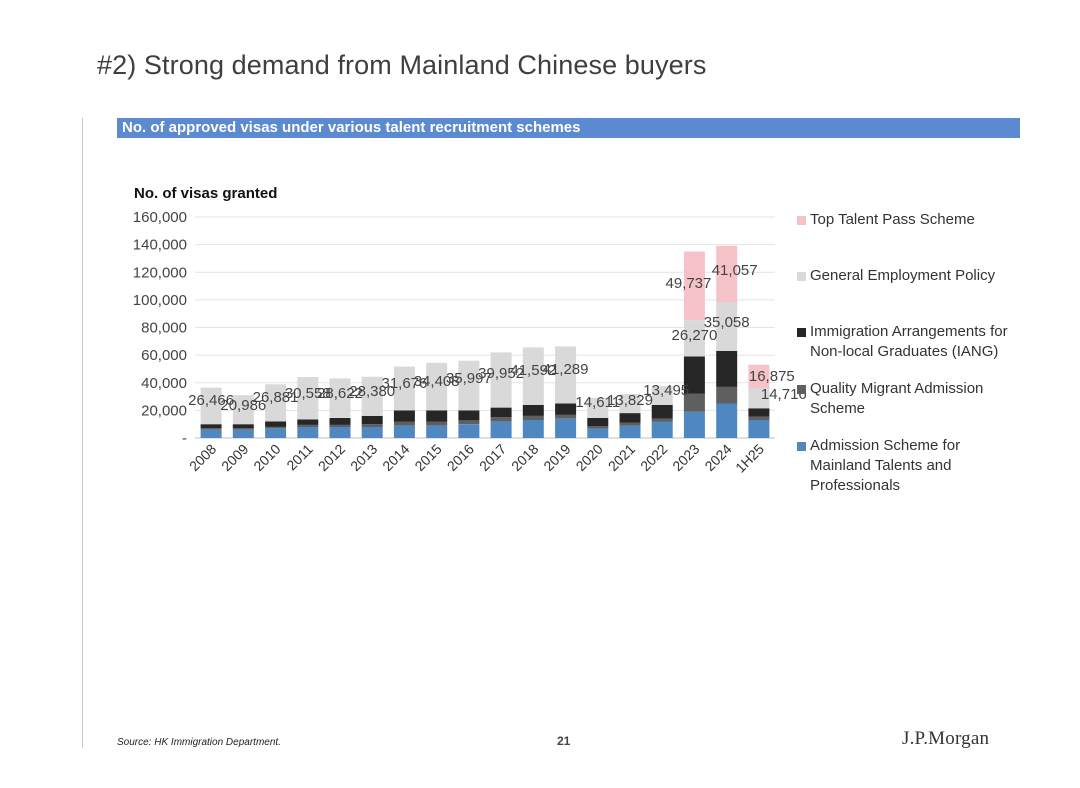 The height and width of the screenshot is (788, 1080). I want to click on x-tick-label: 2024, so click(717, 457).